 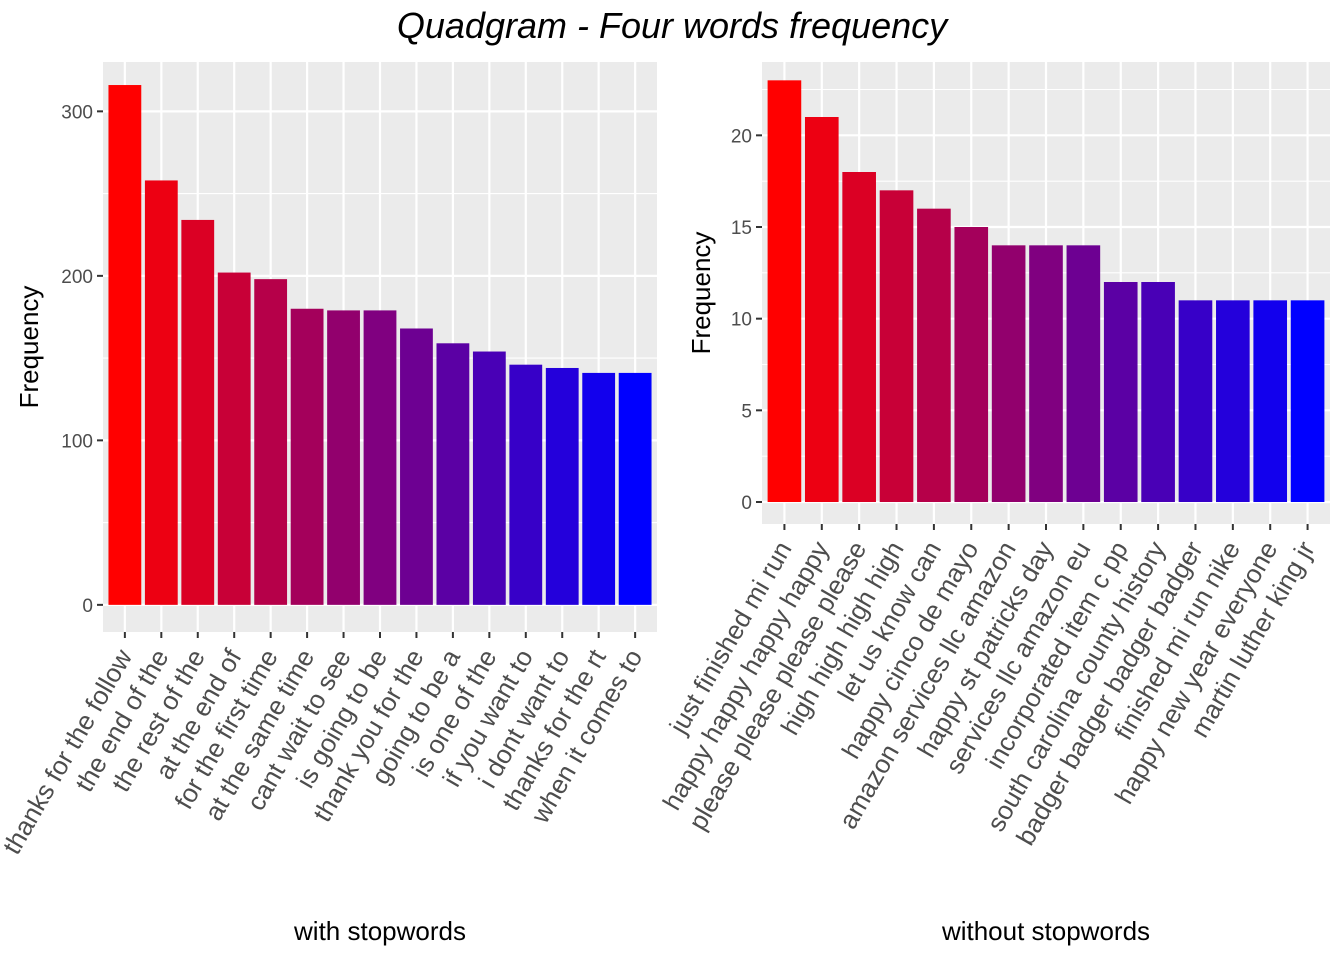 What do you see at coordinates (379, 931) in the screenshot?
I see `x-axis-title: with stopwords` at bounding box center [379, 931].